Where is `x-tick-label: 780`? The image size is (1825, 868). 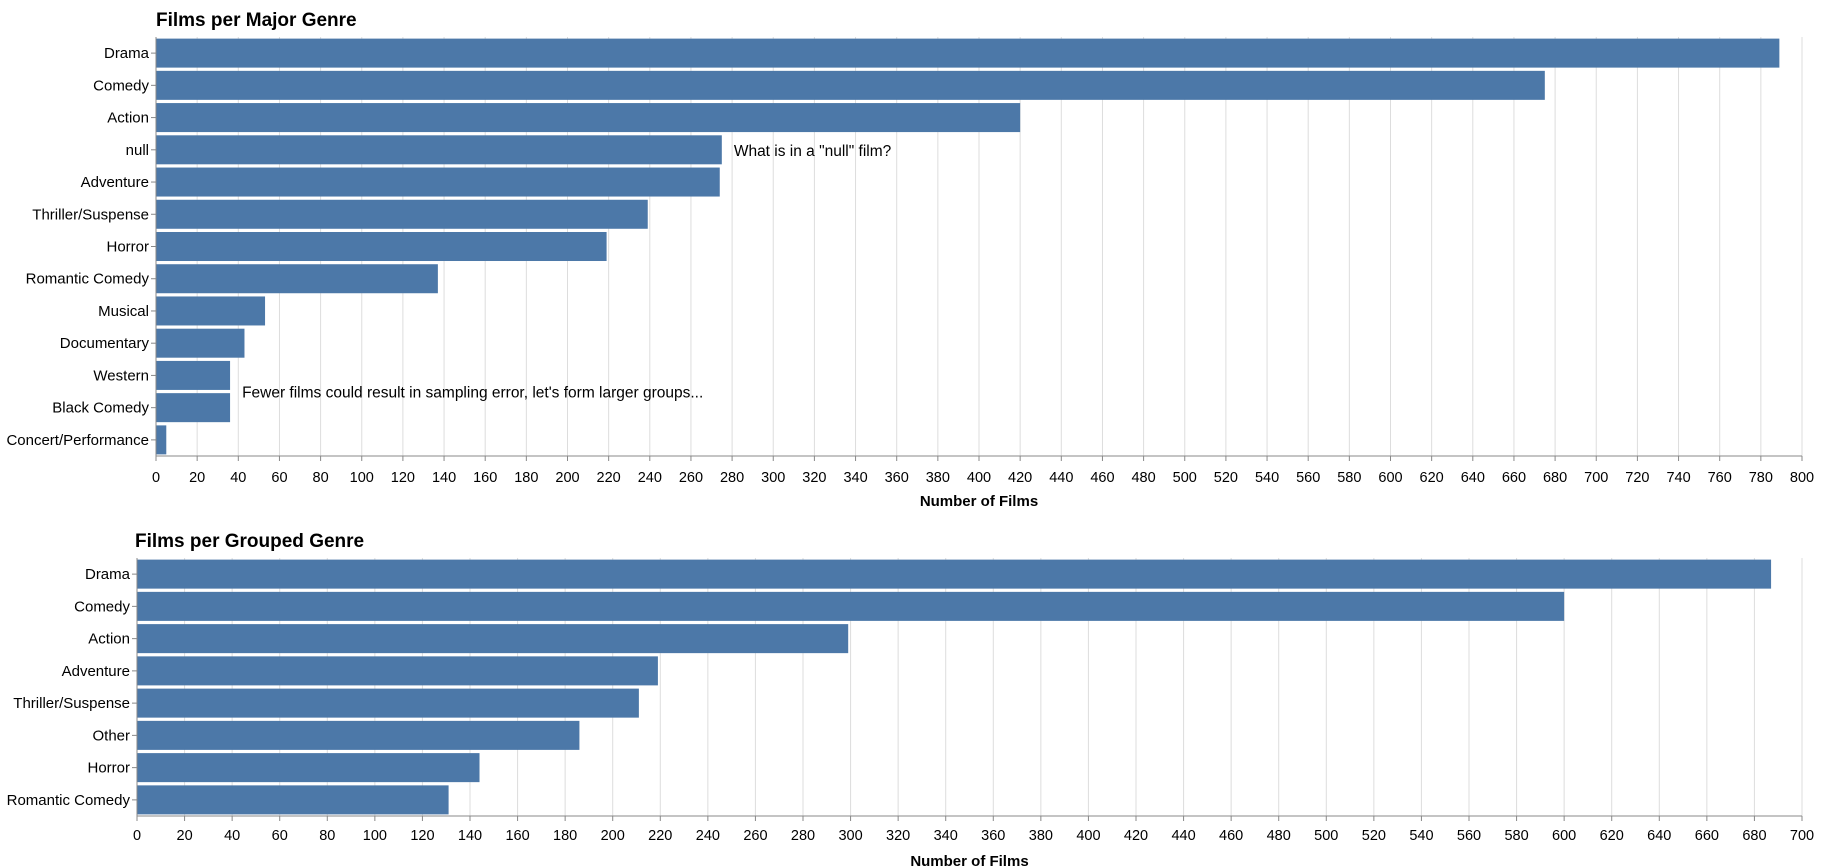
x-tick-label: 780 is located at coordinates (1761, 478).